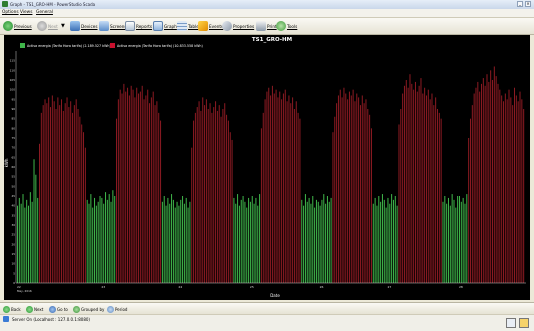 Image resolution: width=534 pixels, height=331 pixels. What do you see at coordinates (13, 264) in the screenshot?
I see `y-tick-label: 10` at bounding box center [13, 264].